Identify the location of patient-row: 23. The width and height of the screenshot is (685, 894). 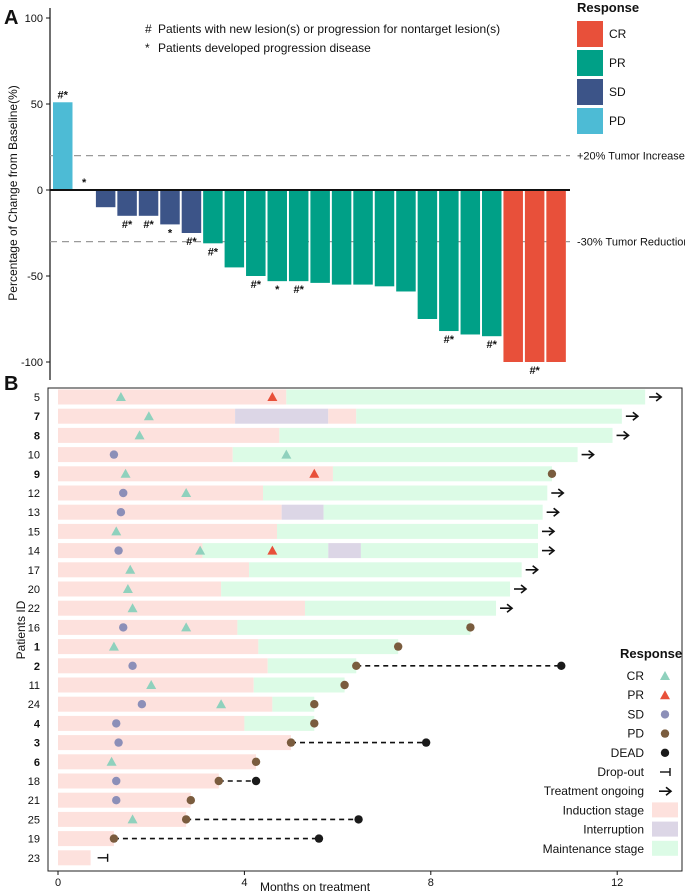
(68, 858).